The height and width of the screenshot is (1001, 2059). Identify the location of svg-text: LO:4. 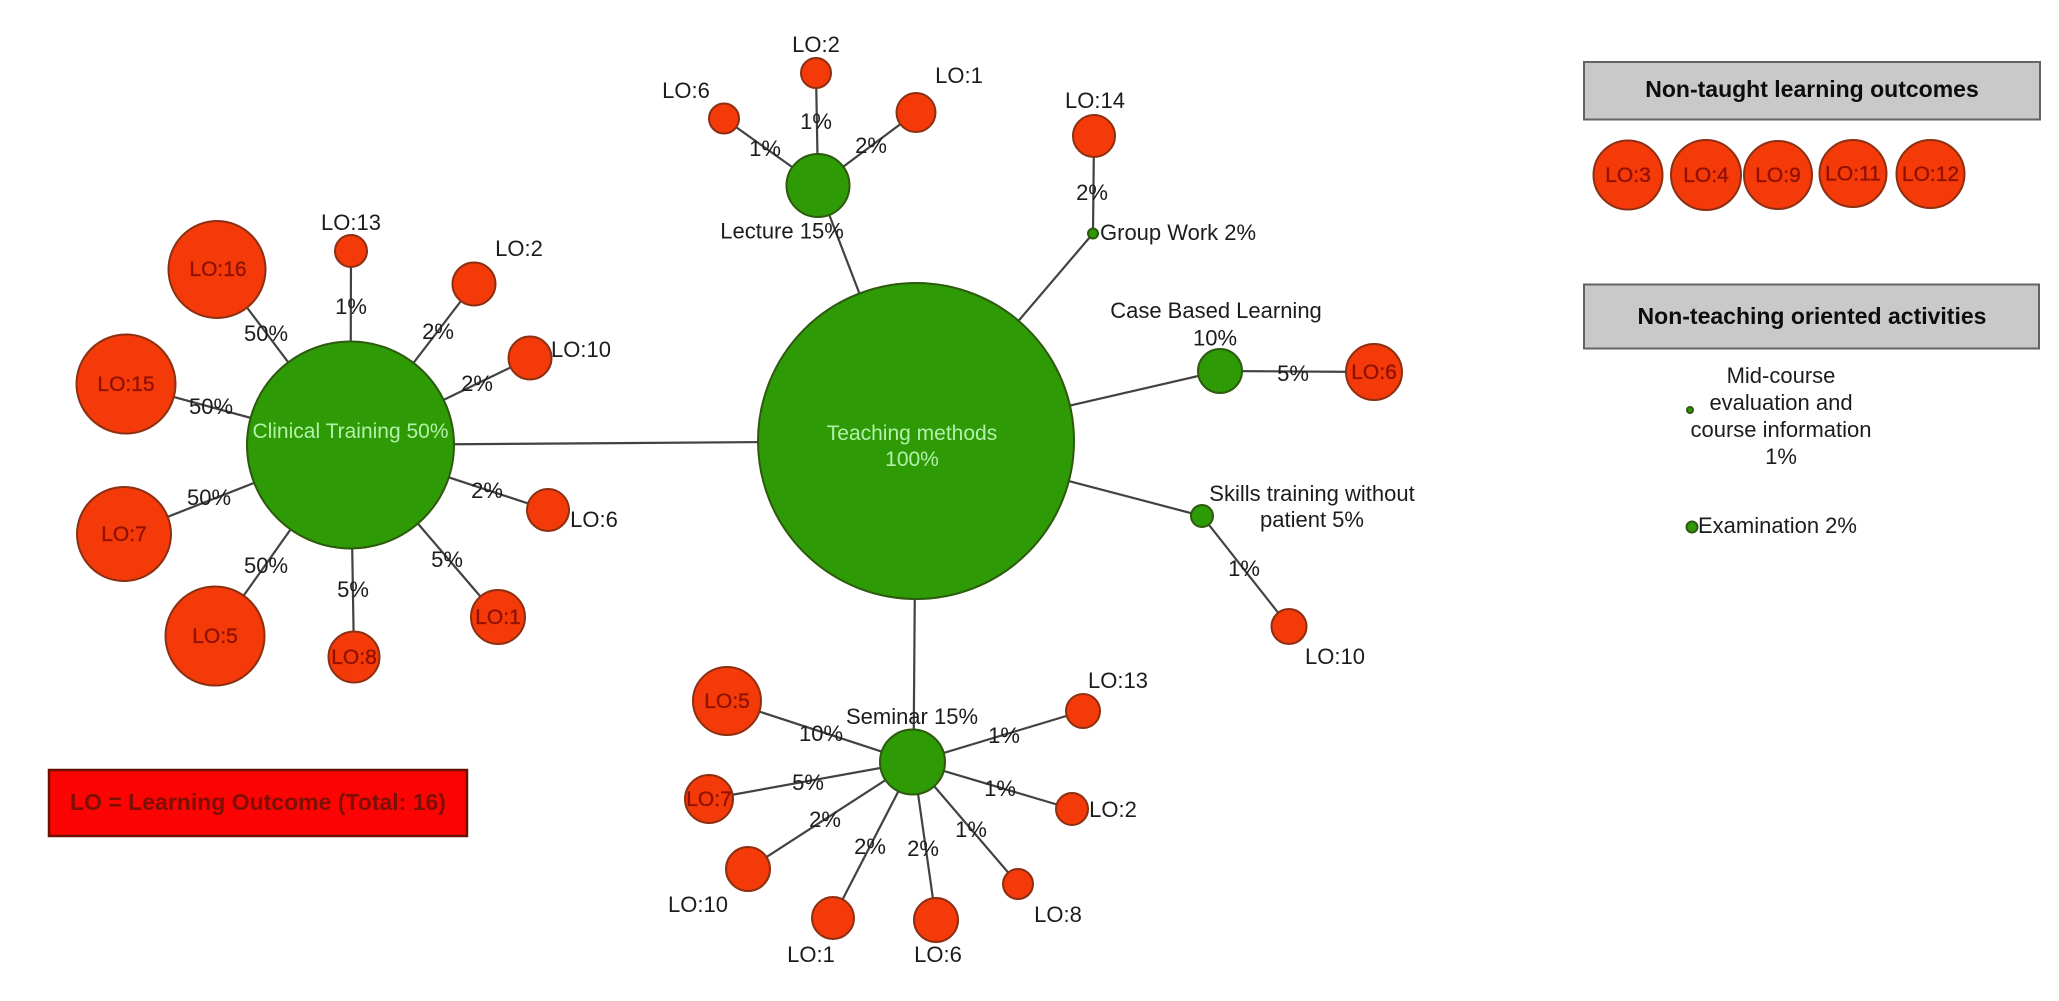
(1706, 175).